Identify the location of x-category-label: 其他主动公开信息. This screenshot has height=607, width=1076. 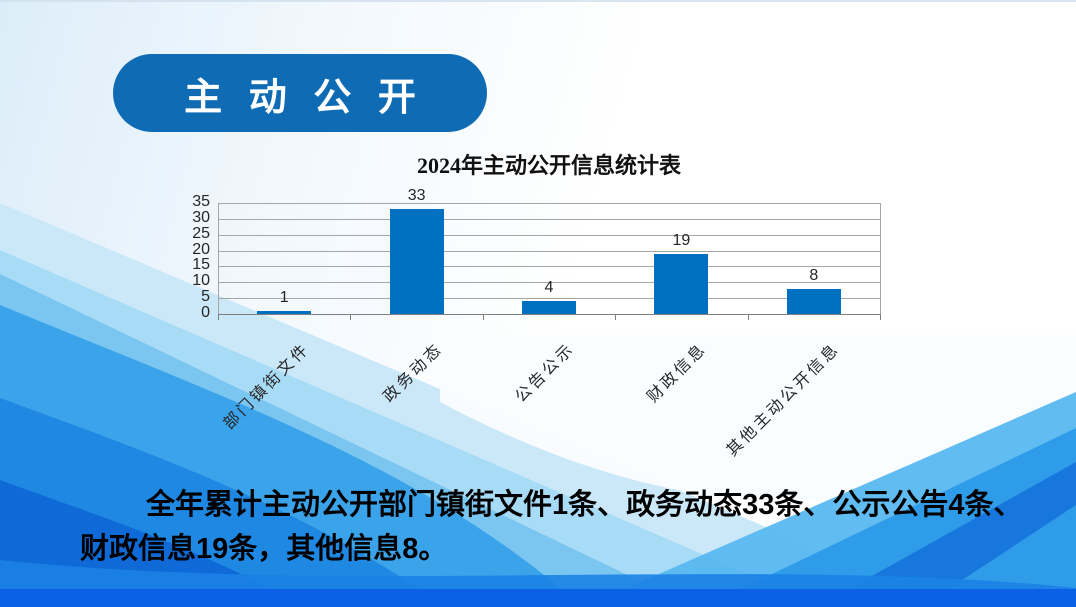
(783, 400).